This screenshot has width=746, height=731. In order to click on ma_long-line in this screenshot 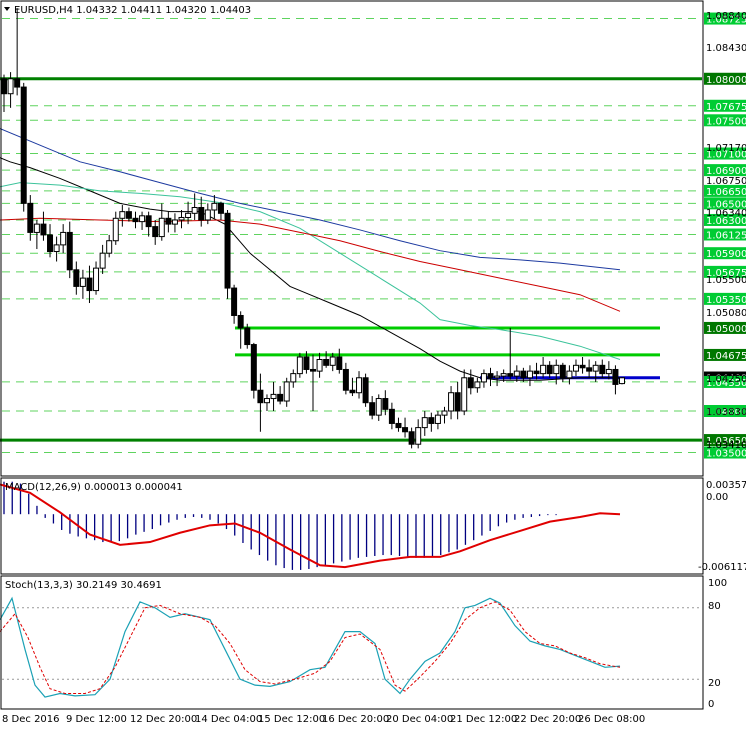, I will do `click(310, 264)`.